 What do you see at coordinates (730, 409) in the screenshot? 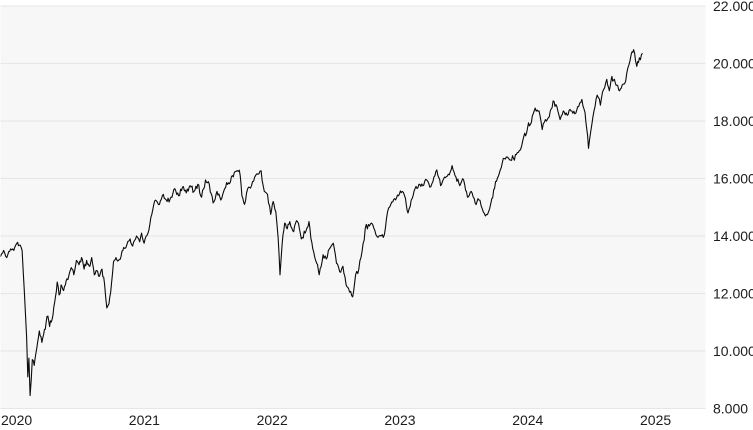
I see `y-axis-tick-label: 8.000` at bounding box center [730, 409].